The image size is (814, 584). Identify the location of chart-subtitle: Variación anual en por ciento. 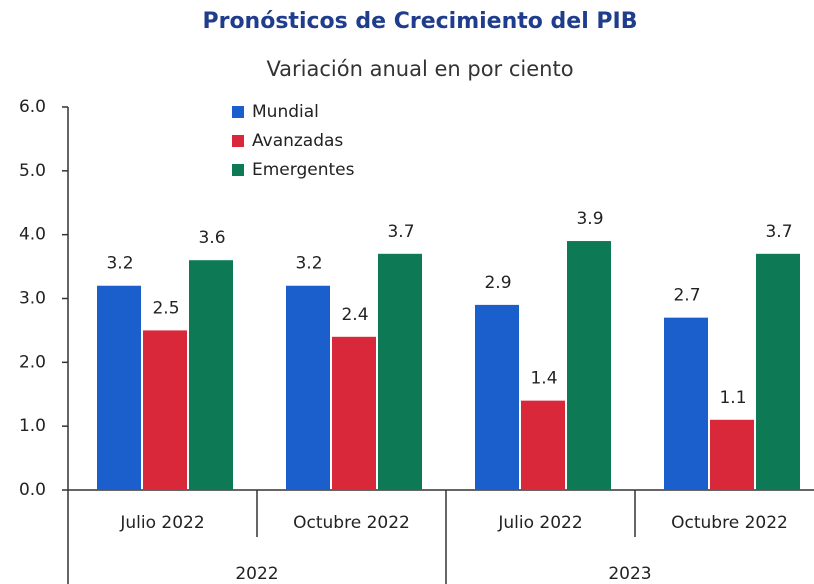
(419, 69).